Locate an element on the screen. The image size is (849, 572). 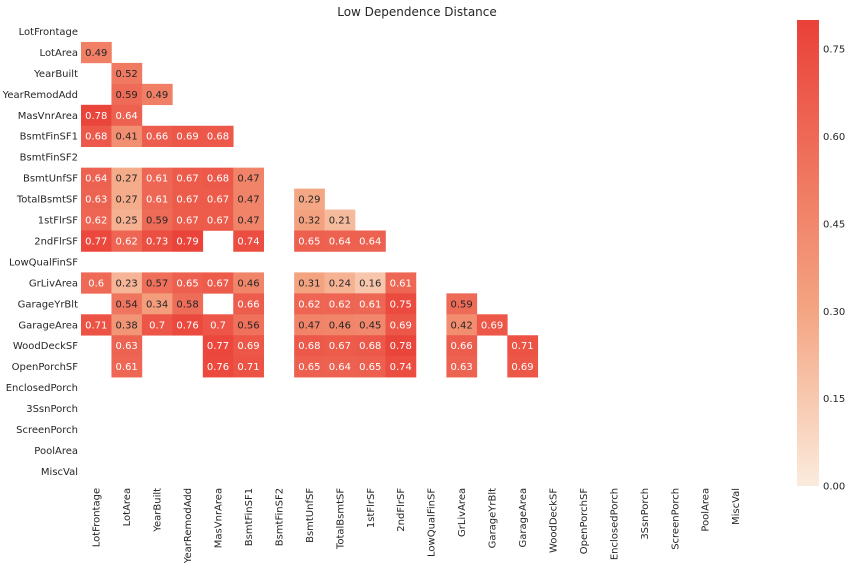
y-tick-label: LotArea is located at coordinates (59, 53).